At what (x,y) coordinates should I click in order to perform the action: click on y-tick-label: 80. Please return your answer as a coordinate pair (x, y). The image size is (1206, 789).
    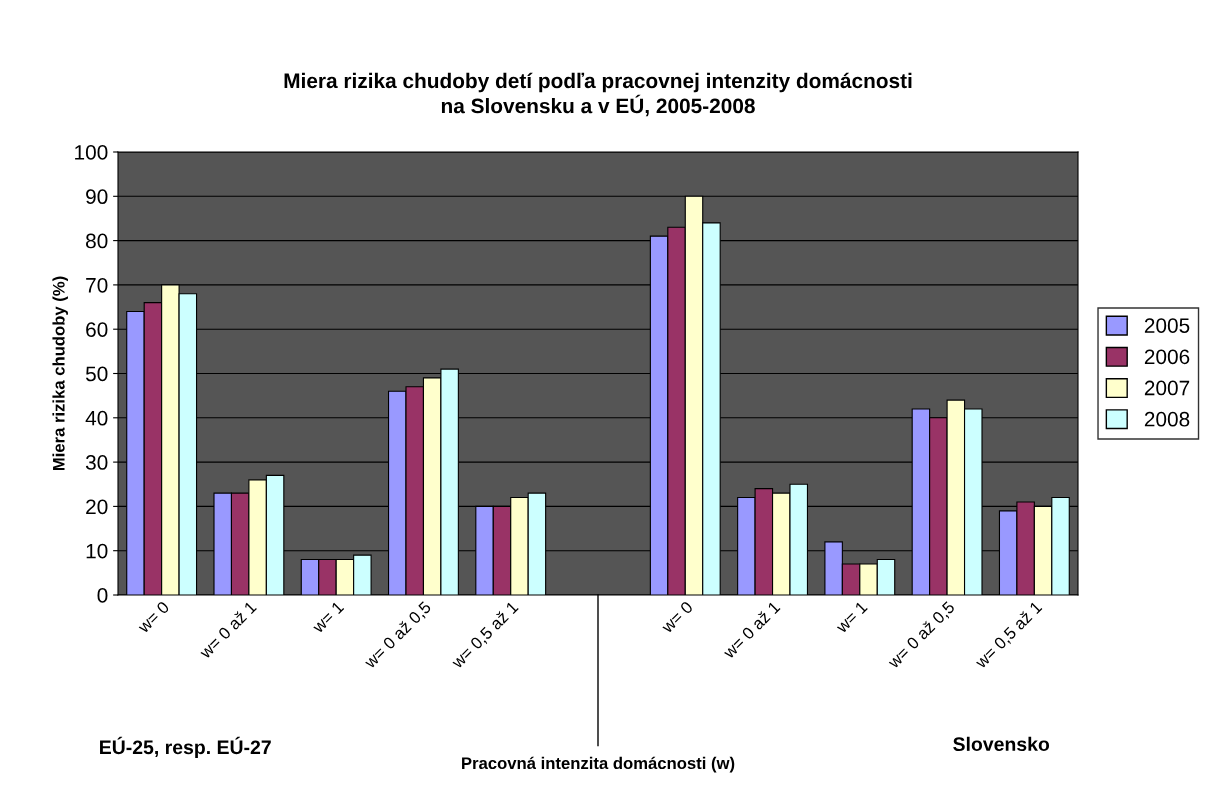
    Looking at the image, I should click on (97, 241).